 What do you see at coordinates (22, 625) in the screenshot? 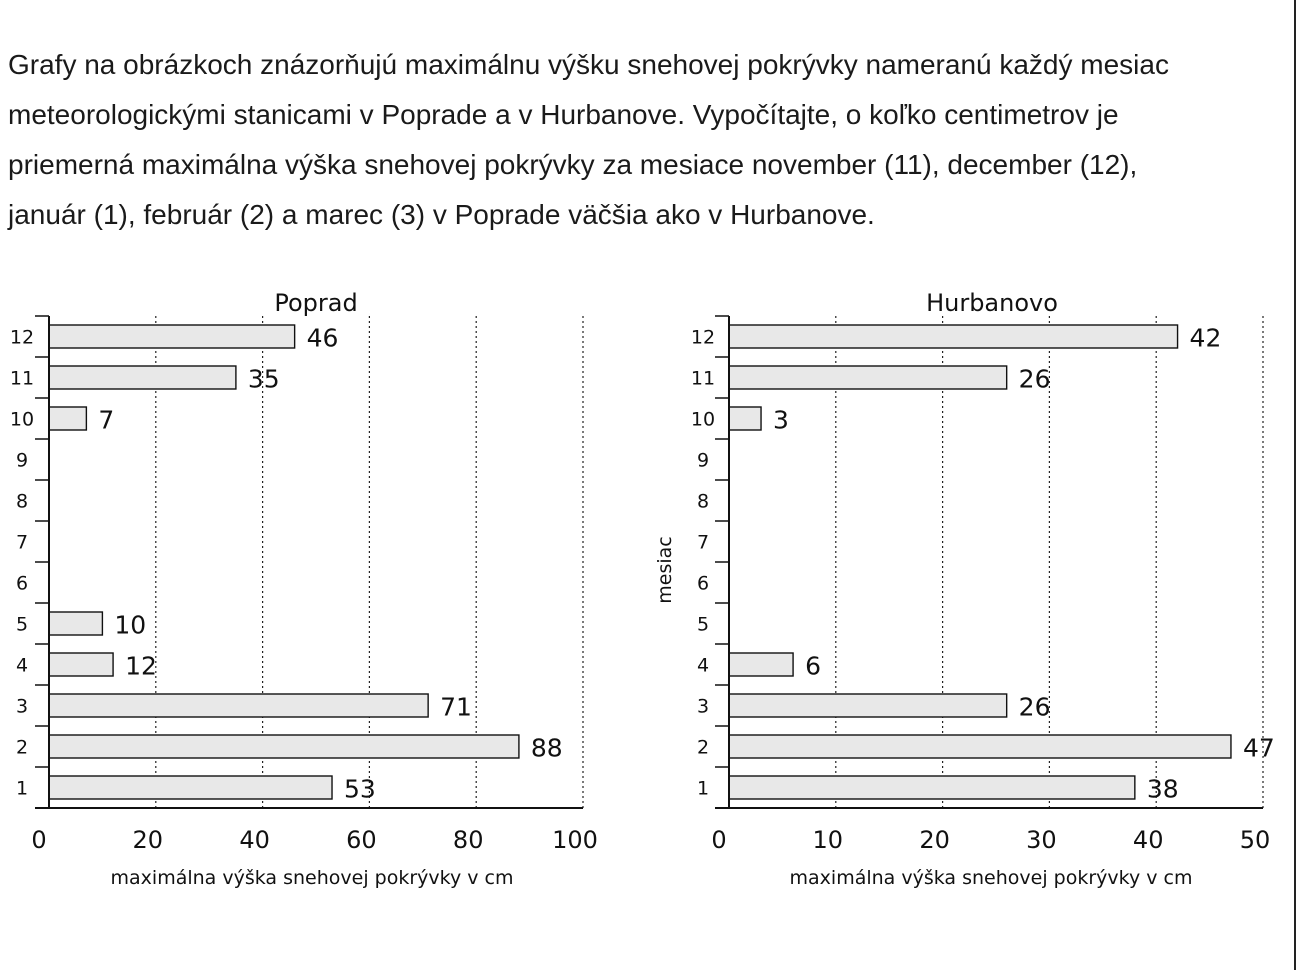
I see `chart1-category-label-5: 5` at bounding box center [22, 625].